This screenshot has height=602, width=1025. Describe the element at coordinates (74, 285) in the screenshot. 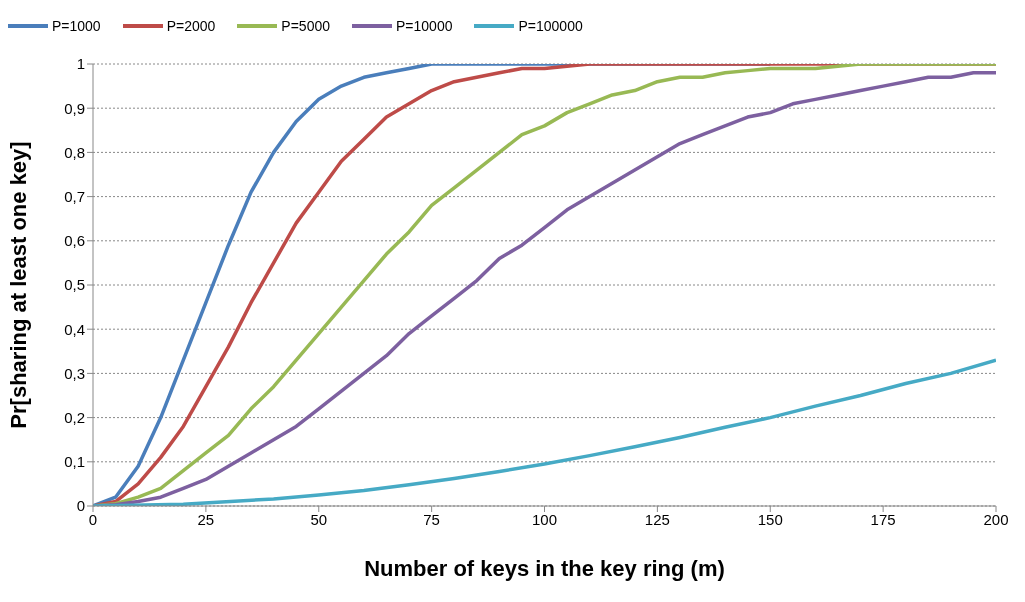

I see `y-tick-label: 0,5` at that location.